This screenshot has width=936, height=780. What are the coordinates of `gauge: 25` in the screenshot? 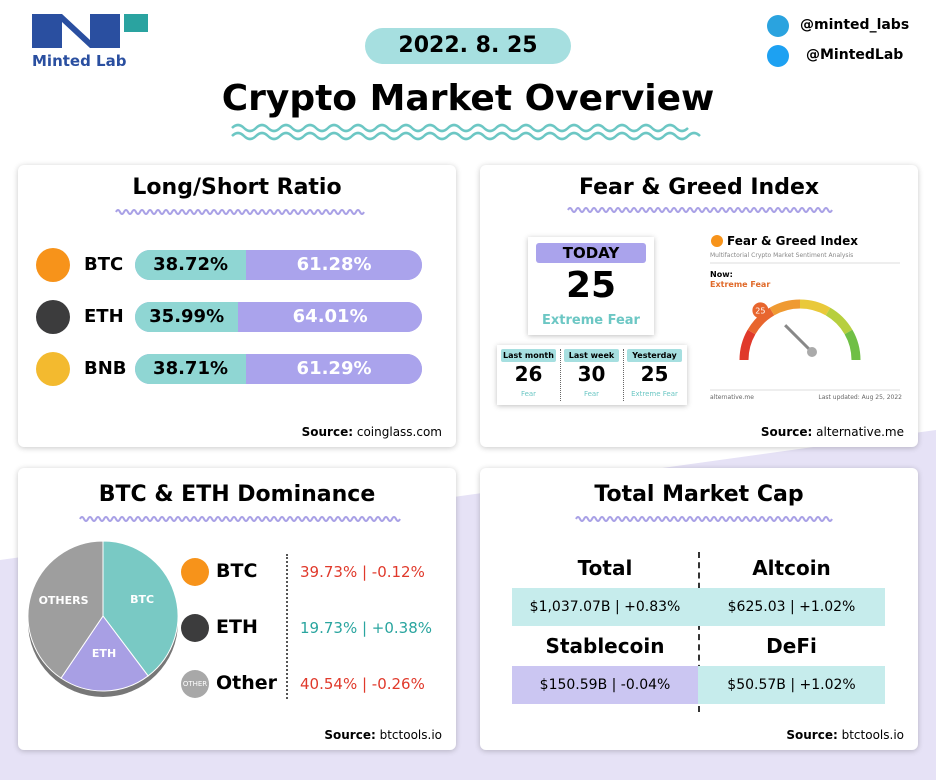 It's located at (805, 326).